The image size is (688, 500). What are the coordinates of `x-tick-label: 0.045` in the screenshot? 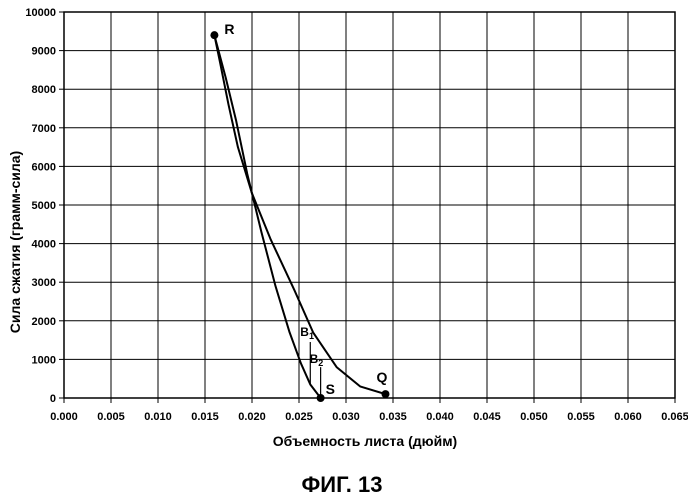 It's located at (487, 417).